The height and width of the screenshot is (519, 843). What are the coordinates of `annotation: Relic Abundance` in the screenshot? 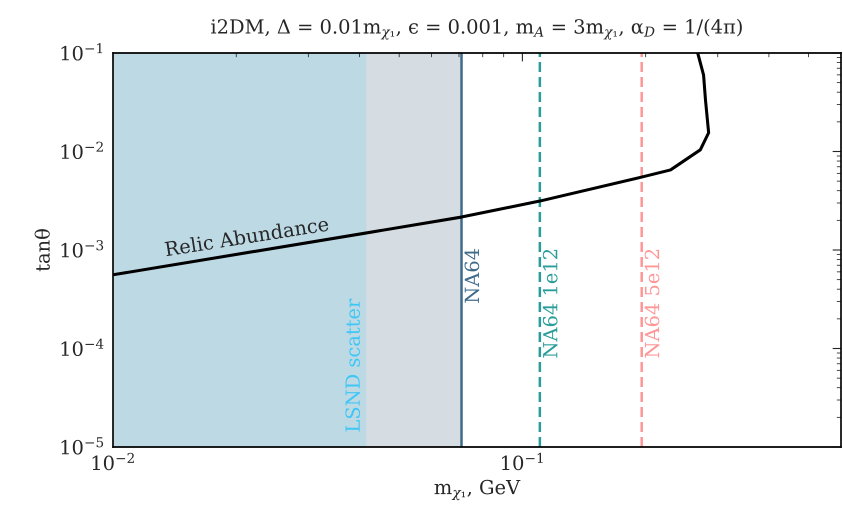 It's located at (246, 236).